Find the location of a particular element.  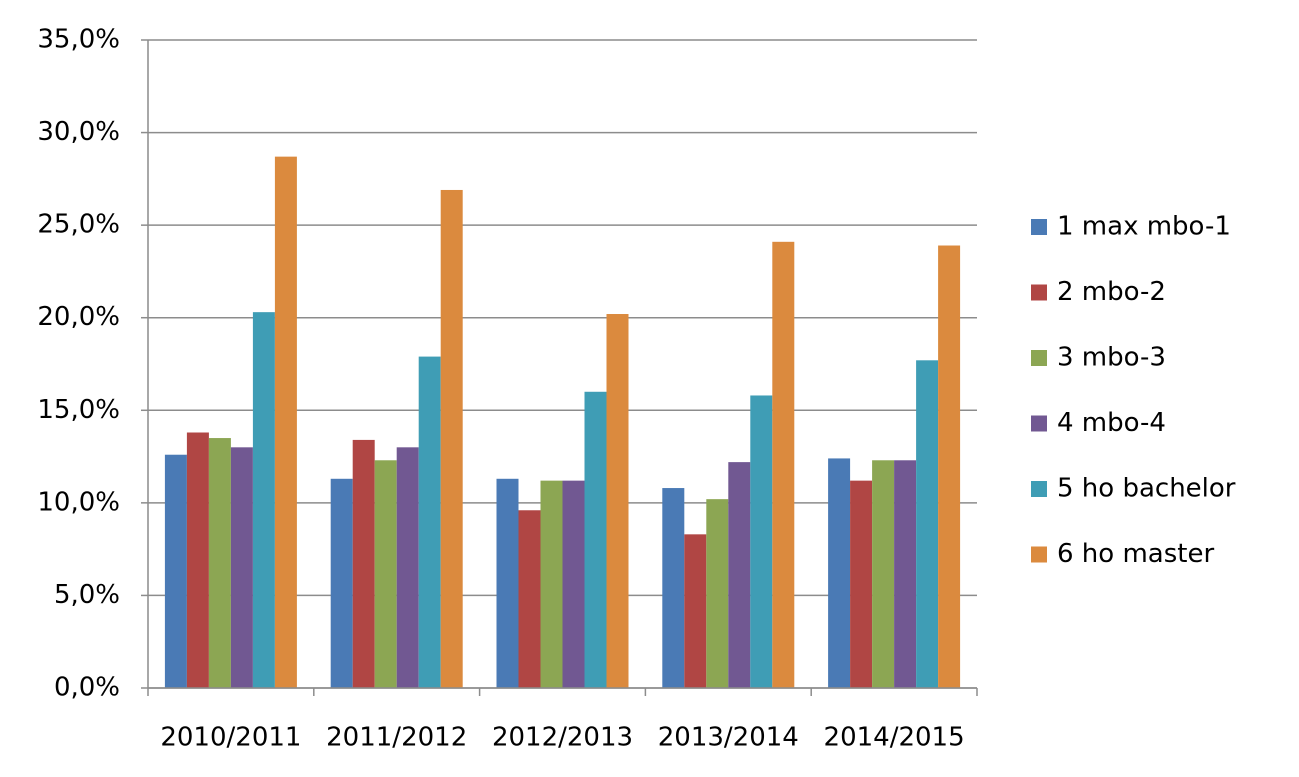

x-tick-label: 2013/2014 is located at coordinates (728, 738).